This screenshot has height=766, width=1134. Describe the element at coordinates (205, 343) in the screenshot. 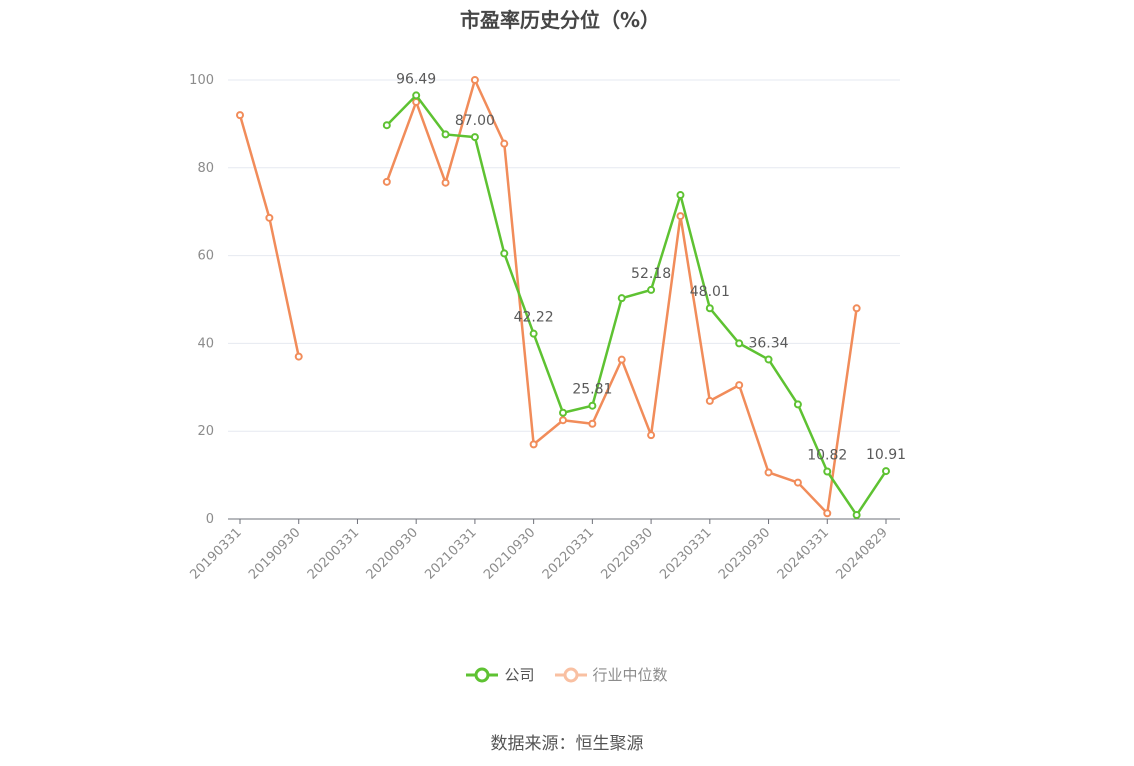

I see `y-tick-label: 40` at that location.